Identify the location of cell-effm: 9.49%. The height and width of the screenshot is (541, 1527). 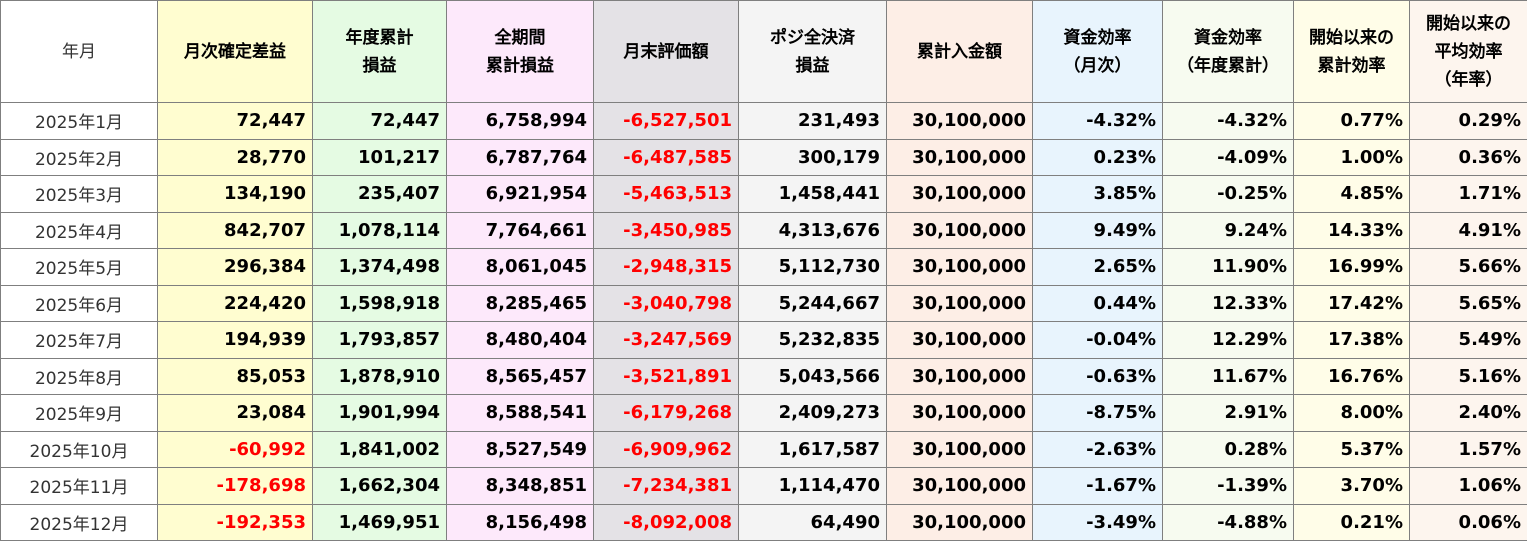
(1098, 230).